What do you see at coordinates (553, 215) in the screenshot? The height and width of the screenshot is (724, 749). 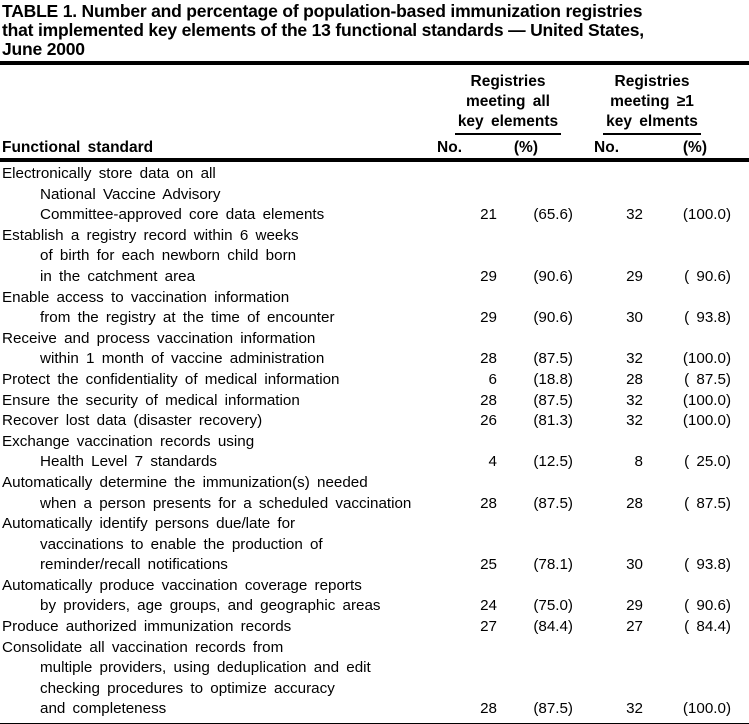 I see `pct1-cell: (65.6)` at bounding box center [553, 215].